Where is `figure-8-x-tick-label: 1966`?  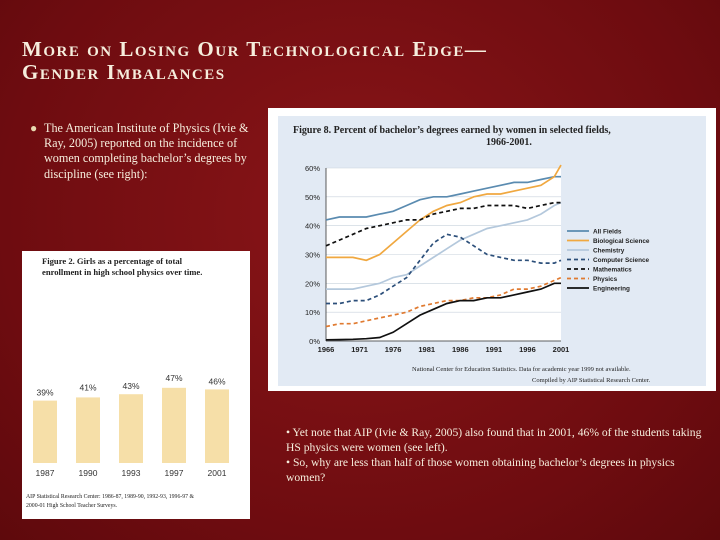 figure-8-x-tick-label: 1966 is located at coordinates (326, 349).